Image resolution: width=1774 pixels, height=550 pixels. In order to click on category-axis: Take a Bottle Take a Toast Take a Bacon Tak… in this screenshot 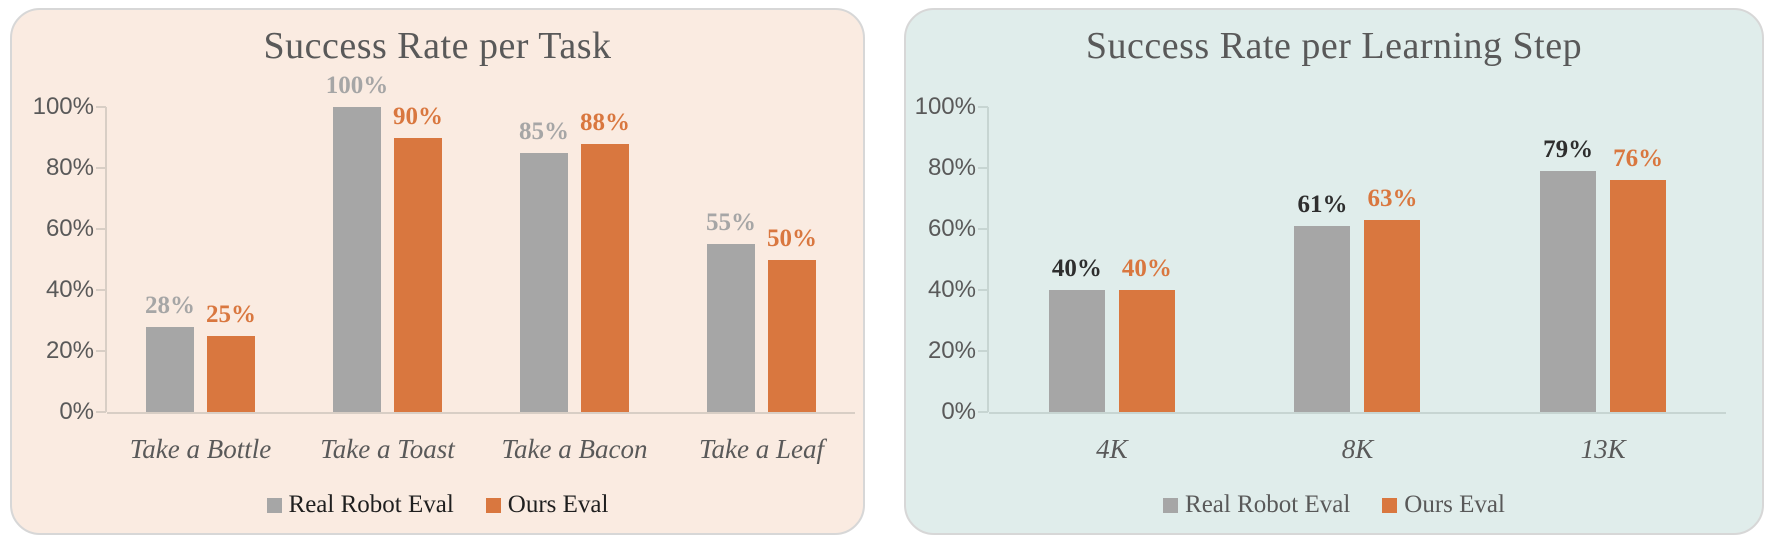, I will do `click(481, 449)`.